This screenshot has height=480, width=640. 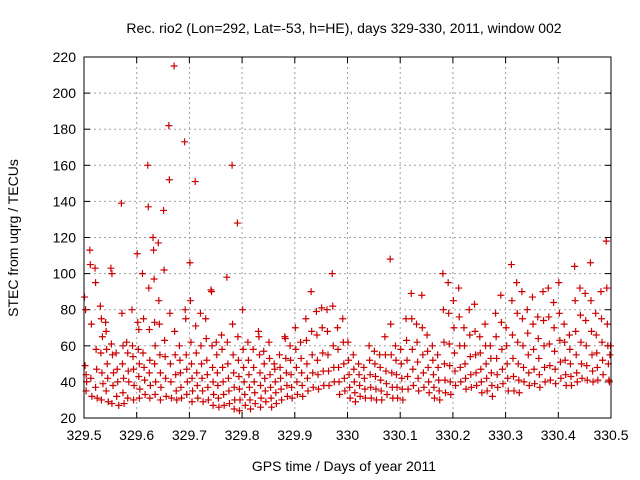 What do you see at coordinates (505, 435) in the screenshot?
I see `x-tick-label: 330.3` at bounding box center [505, 435].